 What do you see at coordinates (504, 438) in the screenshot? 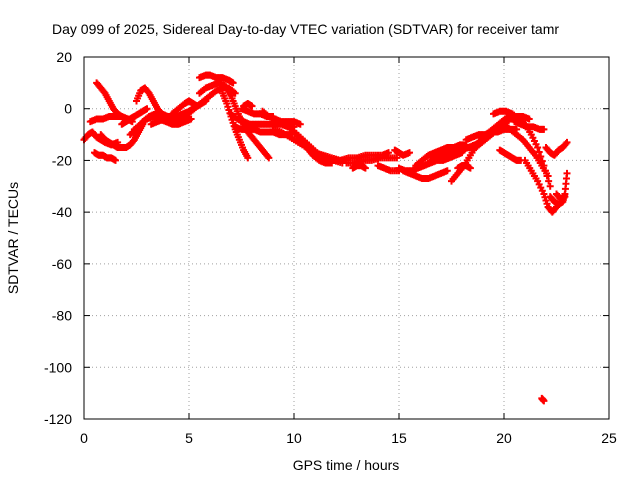
I see `x-tick-label: 20` at bounding box center [504, 438].